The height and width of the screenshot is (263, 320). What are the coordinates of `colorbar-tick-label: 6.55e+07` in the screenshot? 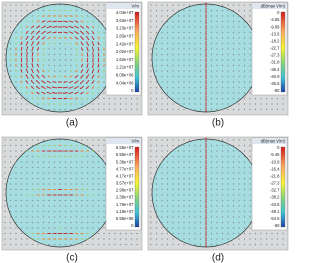 It's located at (125, 147).